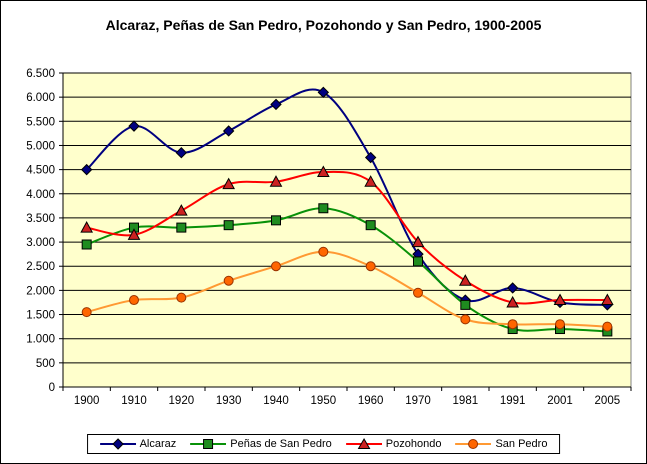  Describe the element at coordinates (276, 401) in the screenshot. I see `x-axis-tick-label: 1940` at that location.